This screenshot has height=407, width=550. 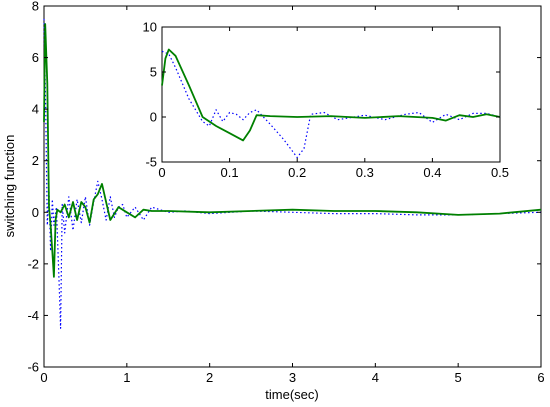 I want to click on x-axis-label: time(sec), so click(x=291, y=394).